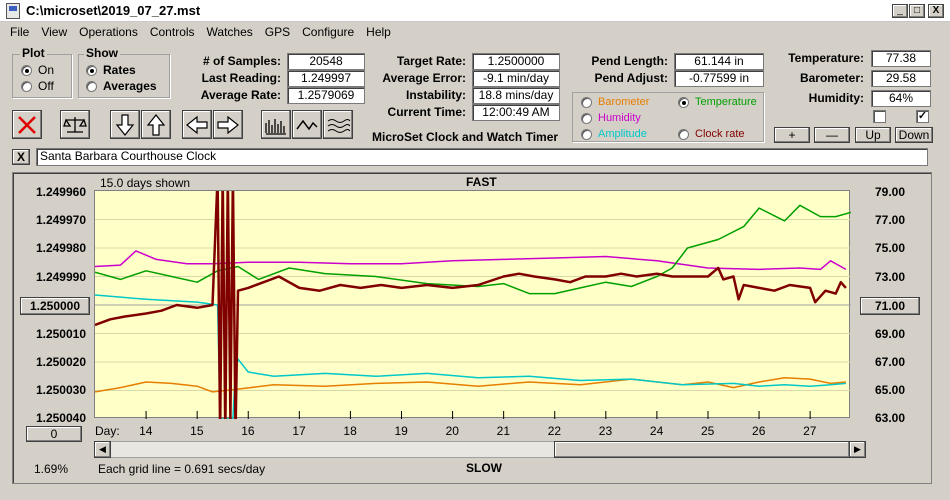 The image size is (950, 500). I want to click on left-tick: 1.250010, so click(60, 334).